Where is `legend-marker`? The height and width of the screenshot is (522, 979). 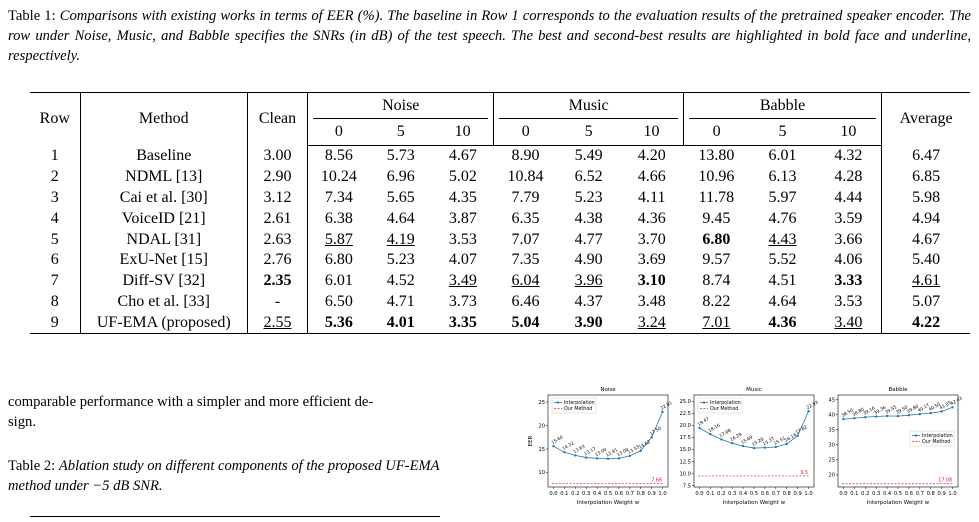 legend-marker is located at coordinates (558, 402).